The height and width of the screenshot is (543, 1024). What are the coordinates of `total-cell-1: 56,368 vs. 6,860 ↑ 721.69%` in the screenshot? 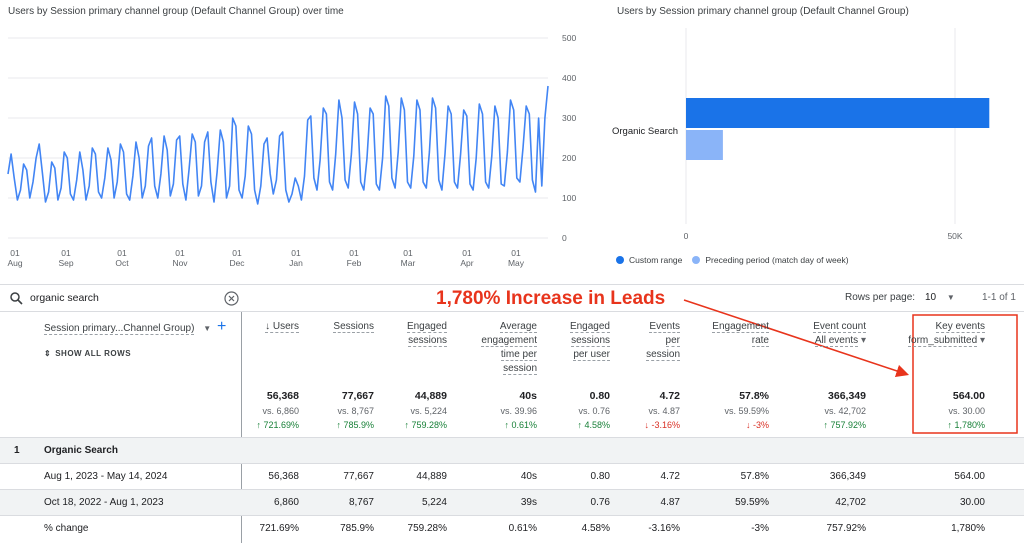 It's located at (277, 410).